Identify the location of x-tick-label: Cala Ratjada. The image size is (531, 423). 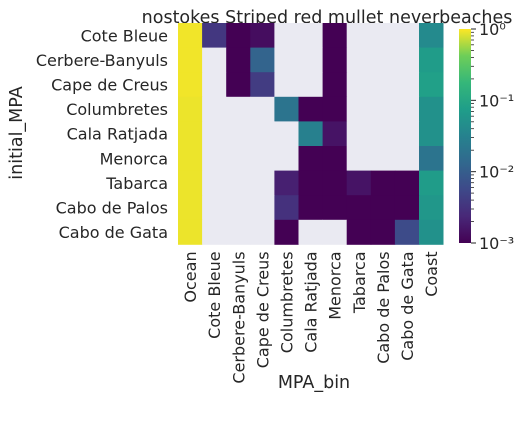
(311, 301).